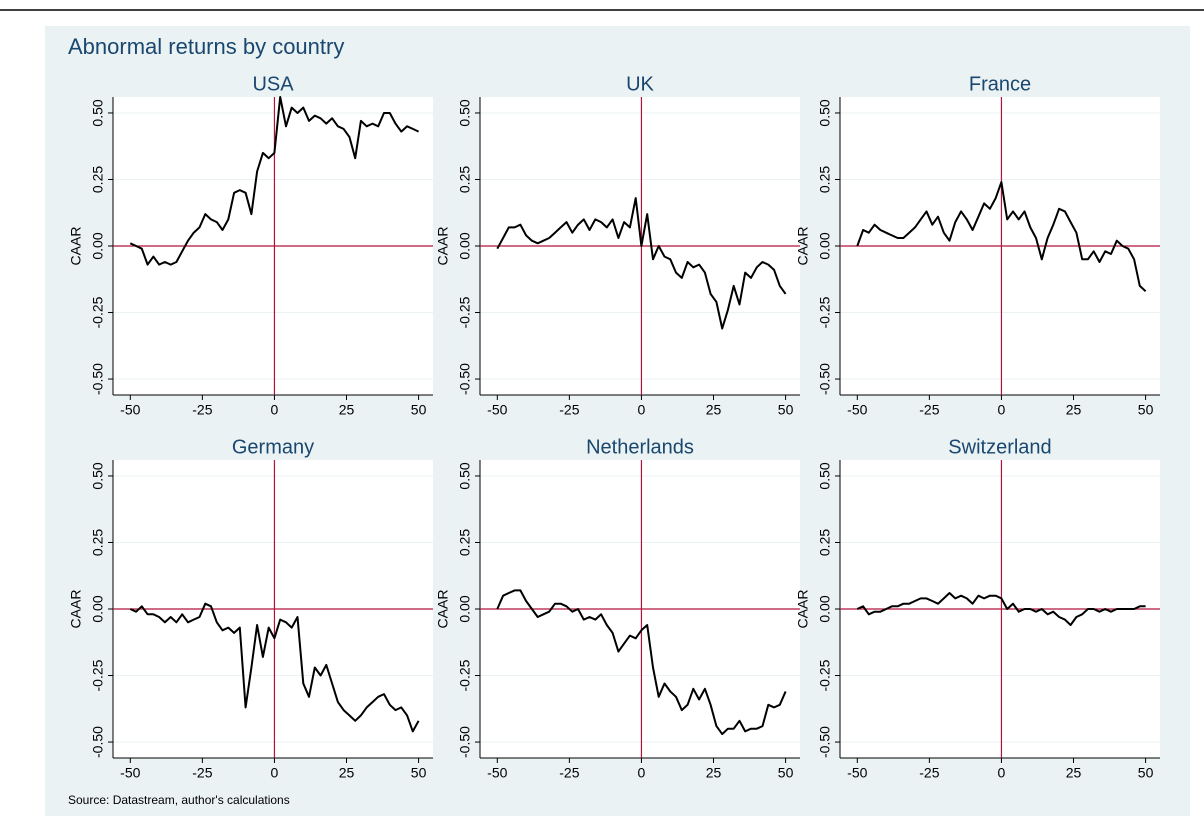 This screenshot has height=827, width=1204. What do you see at coordinates (640, 447) in the screenshot?
I see `panel-title: Netherlands` at bounding box center [640, 447].